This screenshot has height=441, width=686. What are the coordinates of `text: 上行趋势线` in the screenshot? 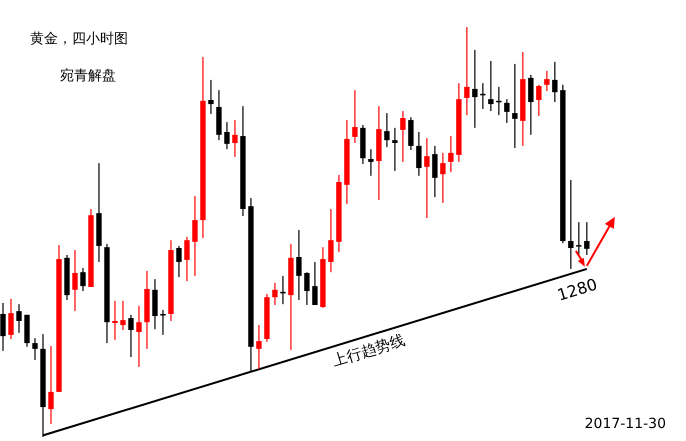 It's located at (369, 350).